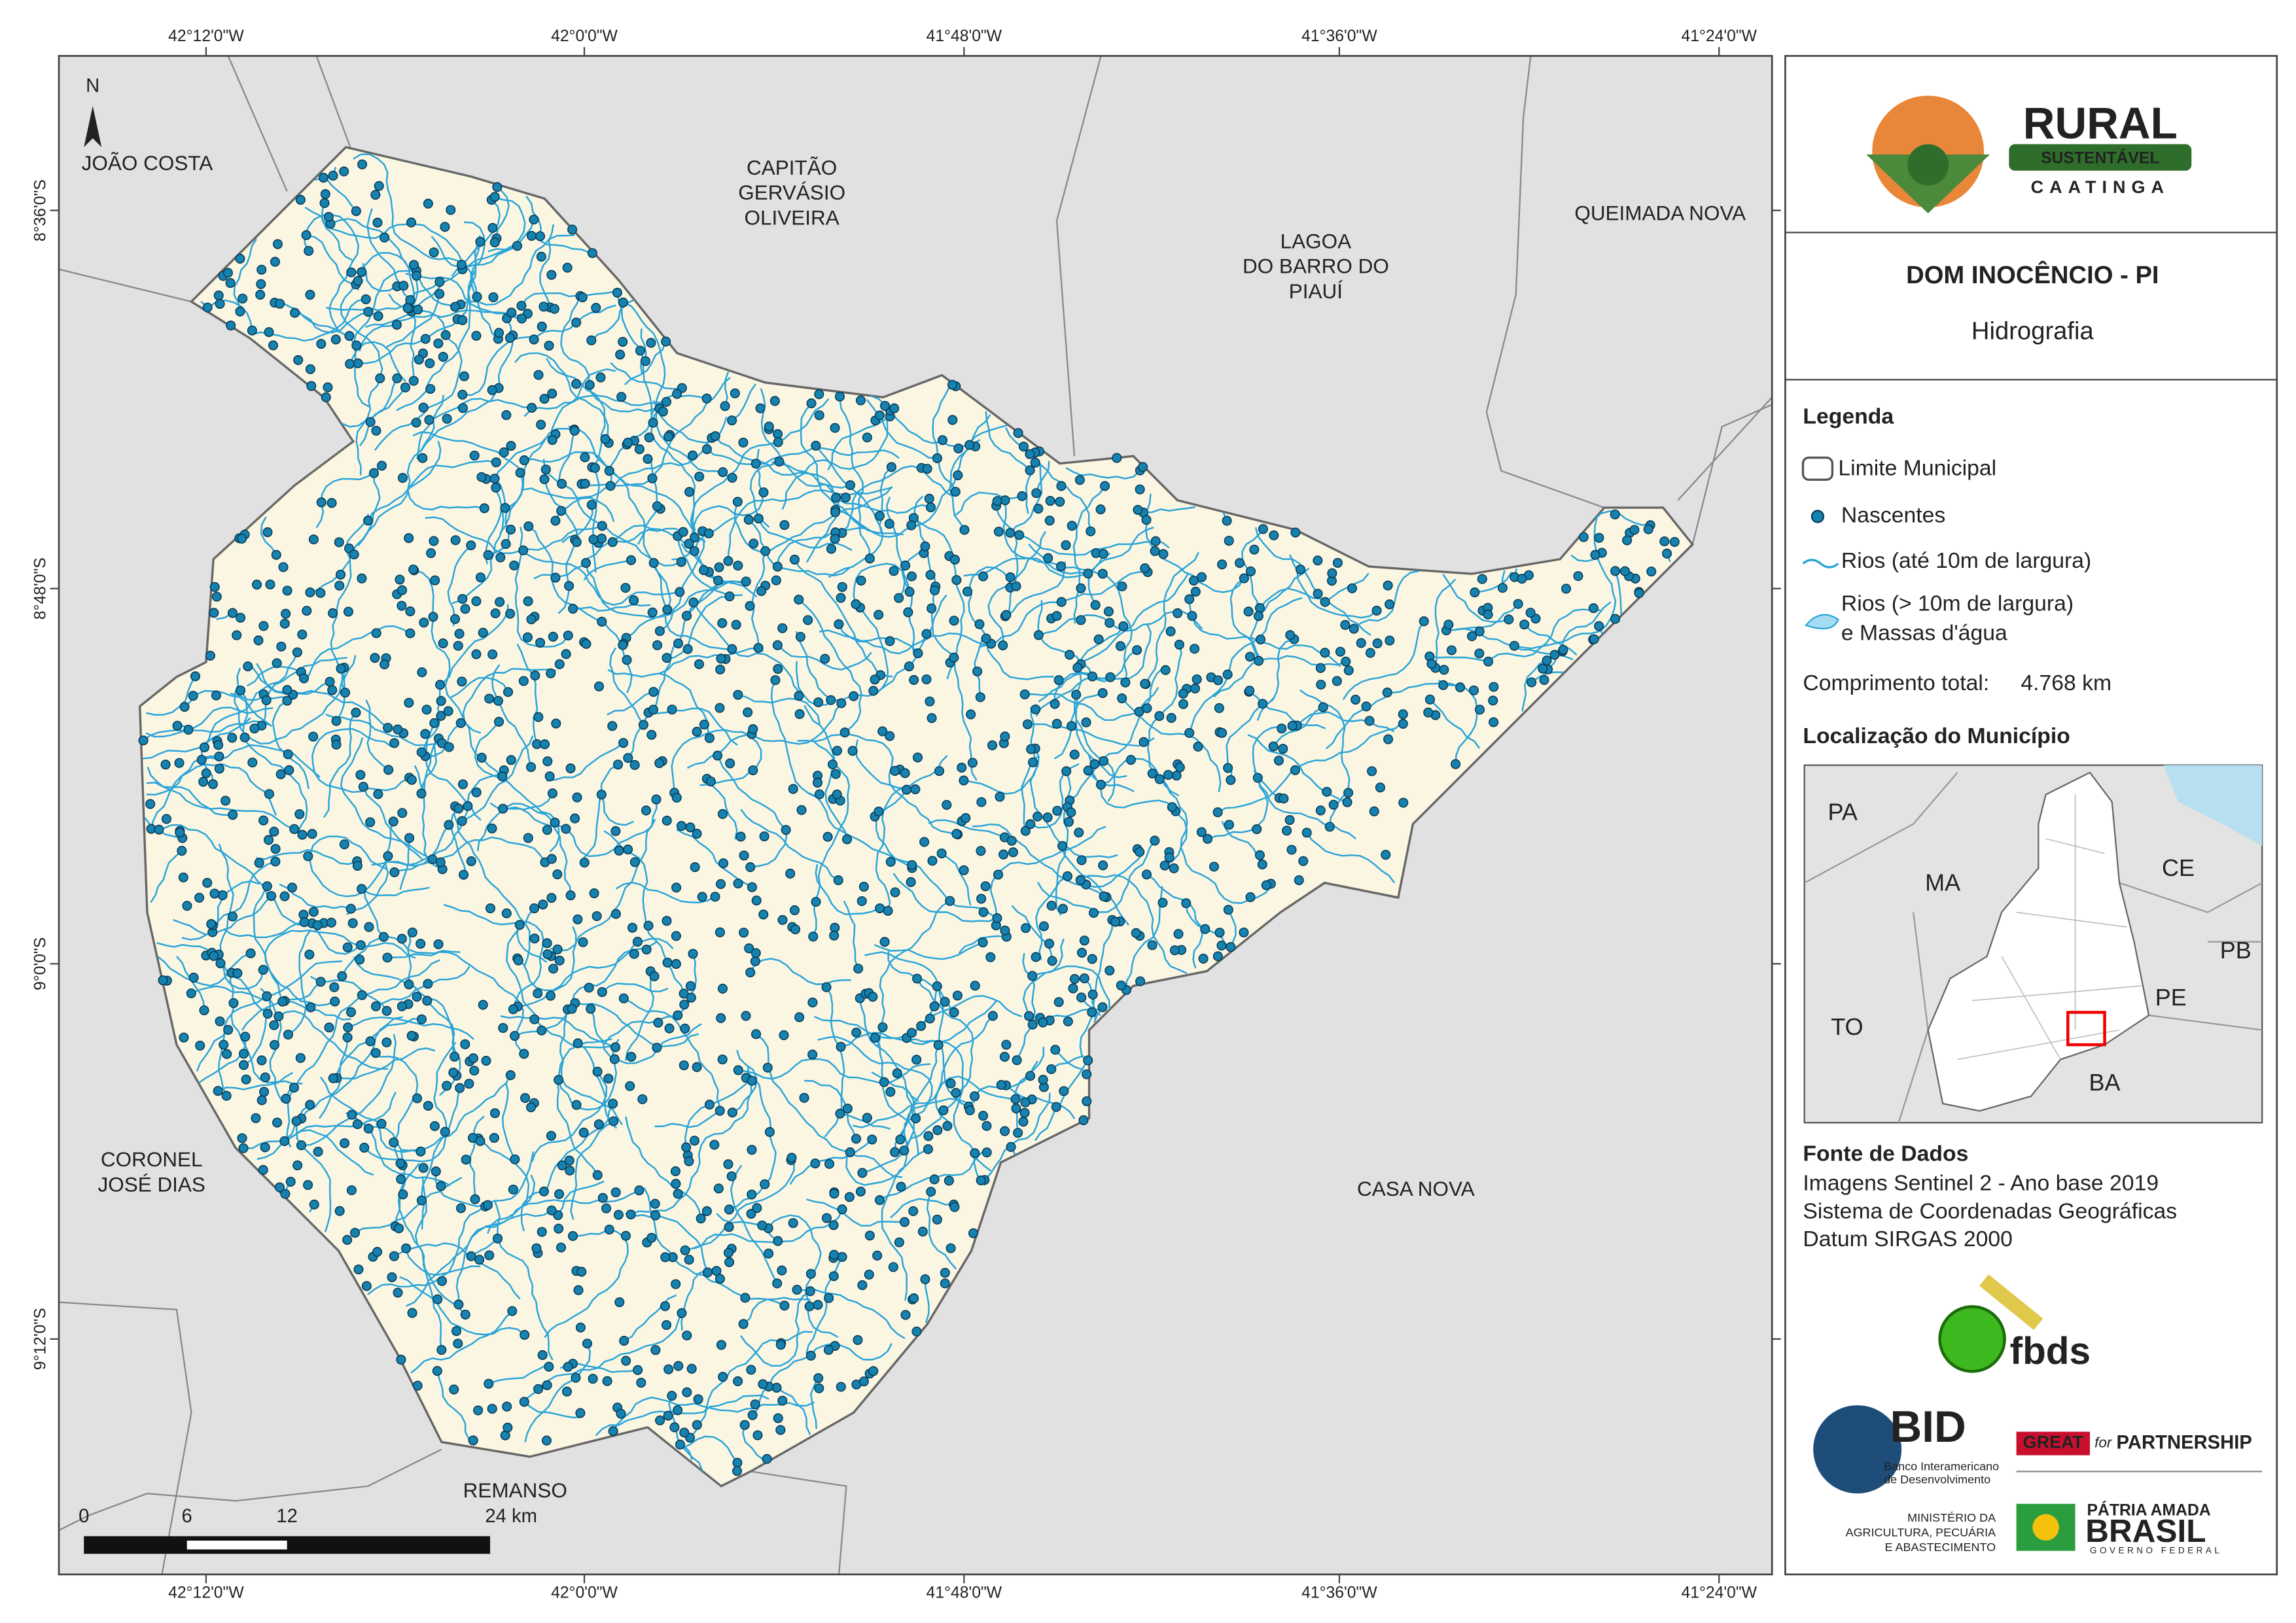 Image resolution: width=2296 pixels, height=1623 pixels. What do you see at coordinates (2054, 1443) in the screenshot?
I see `great-text: GREAT` at bounding box center [2054, 1443].